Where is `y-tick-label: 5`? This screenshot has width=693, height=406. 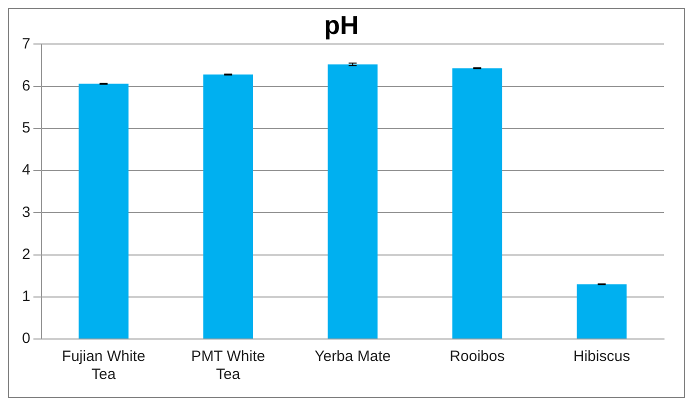
y-tick-label: 5 is located at coordinates (26, 128).